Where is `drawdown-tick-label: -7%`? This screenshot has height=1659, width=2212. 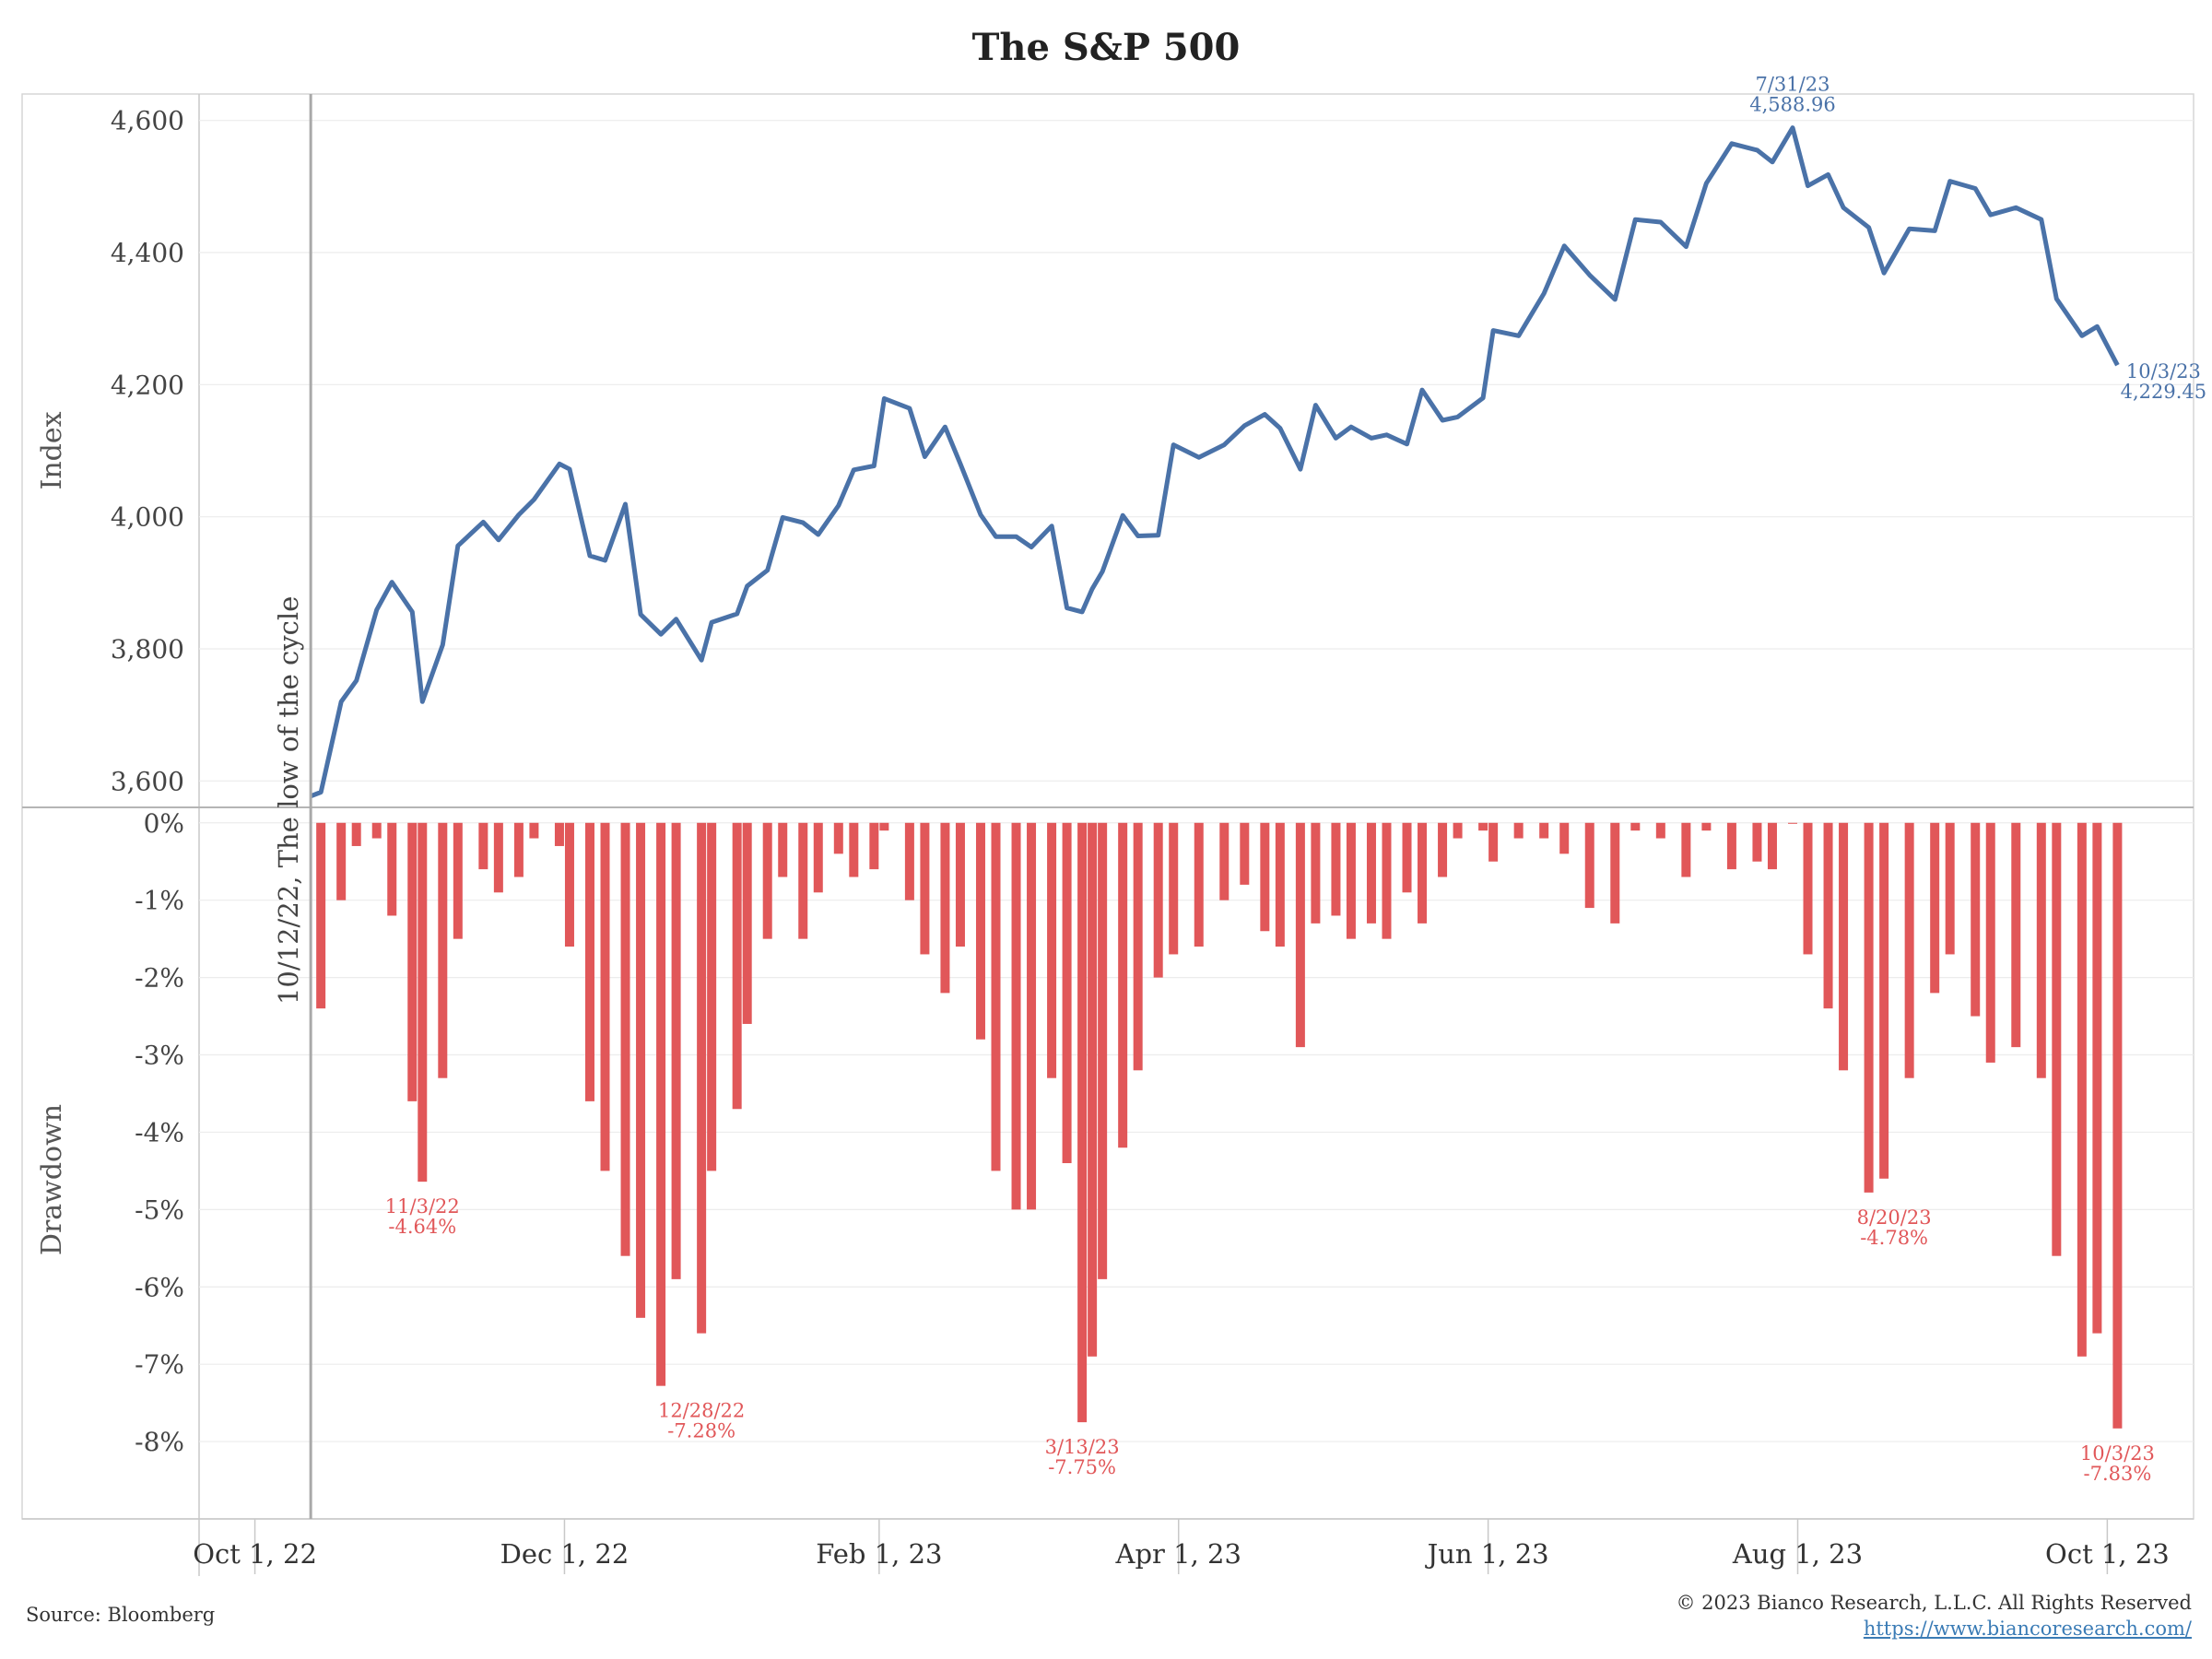
drawdown-tick-label: -7% is located at coordinates (159, 1364).